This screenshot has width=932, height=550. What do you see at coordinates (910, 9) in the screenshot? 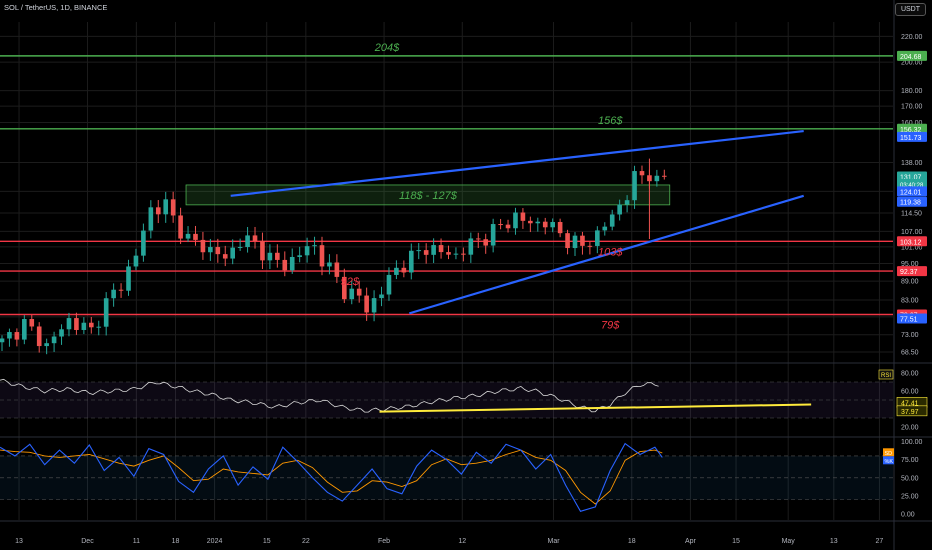
I see `currency-button: USDT` at bounding box center [910, 9].